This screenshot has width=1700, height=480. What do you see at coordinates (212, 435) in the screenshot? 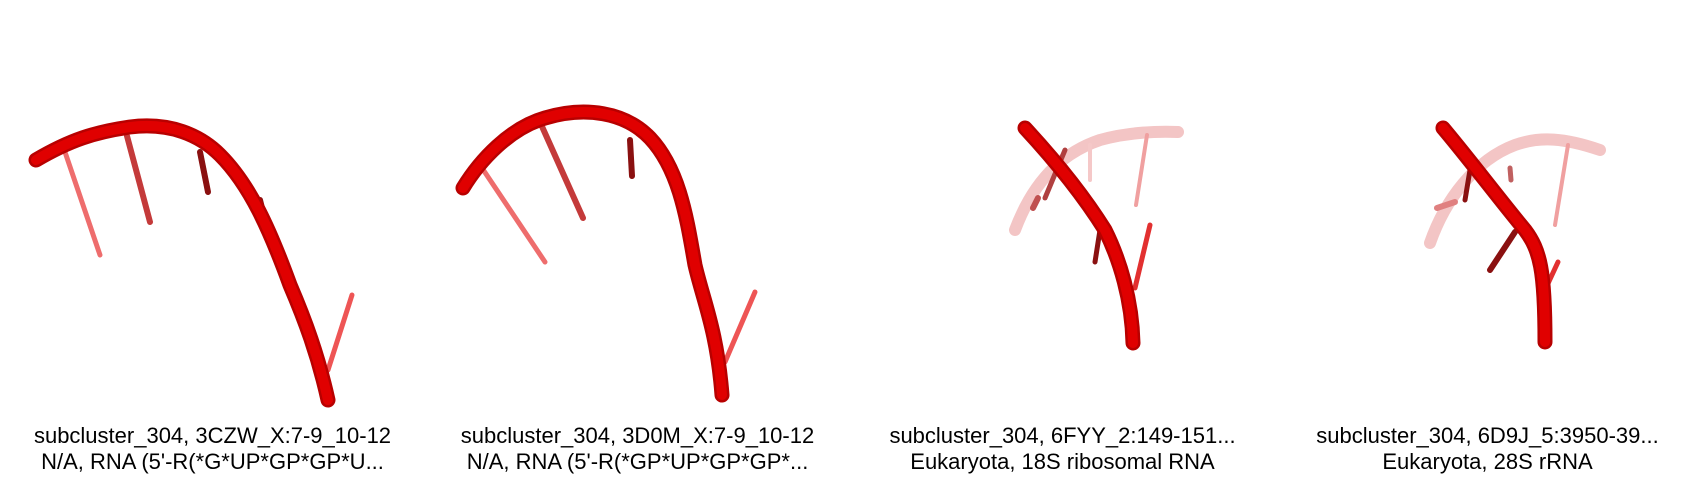
I see `panel-title: subcluster_304, 3CZW_X:7-9_10-12` at bounding box center [212, 435].